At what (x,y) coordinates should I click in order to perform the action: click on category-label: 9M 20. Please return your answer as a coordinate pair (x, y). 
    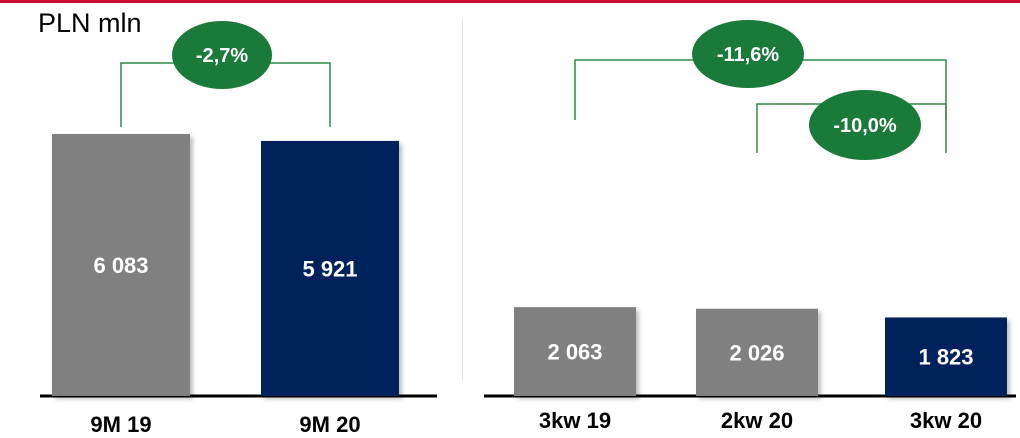
    Looking at the image, I should click on (329, 424).